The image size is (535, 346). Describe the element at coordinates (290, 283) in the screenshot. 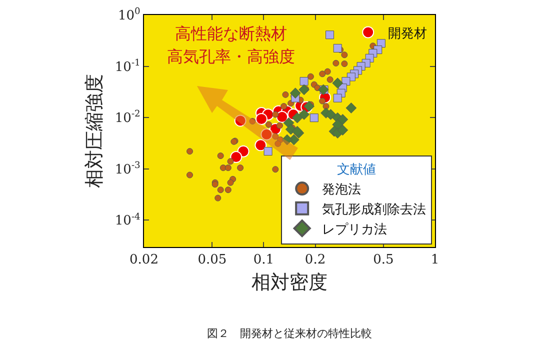

I see `x-axis-title: 相対密度` at that location.